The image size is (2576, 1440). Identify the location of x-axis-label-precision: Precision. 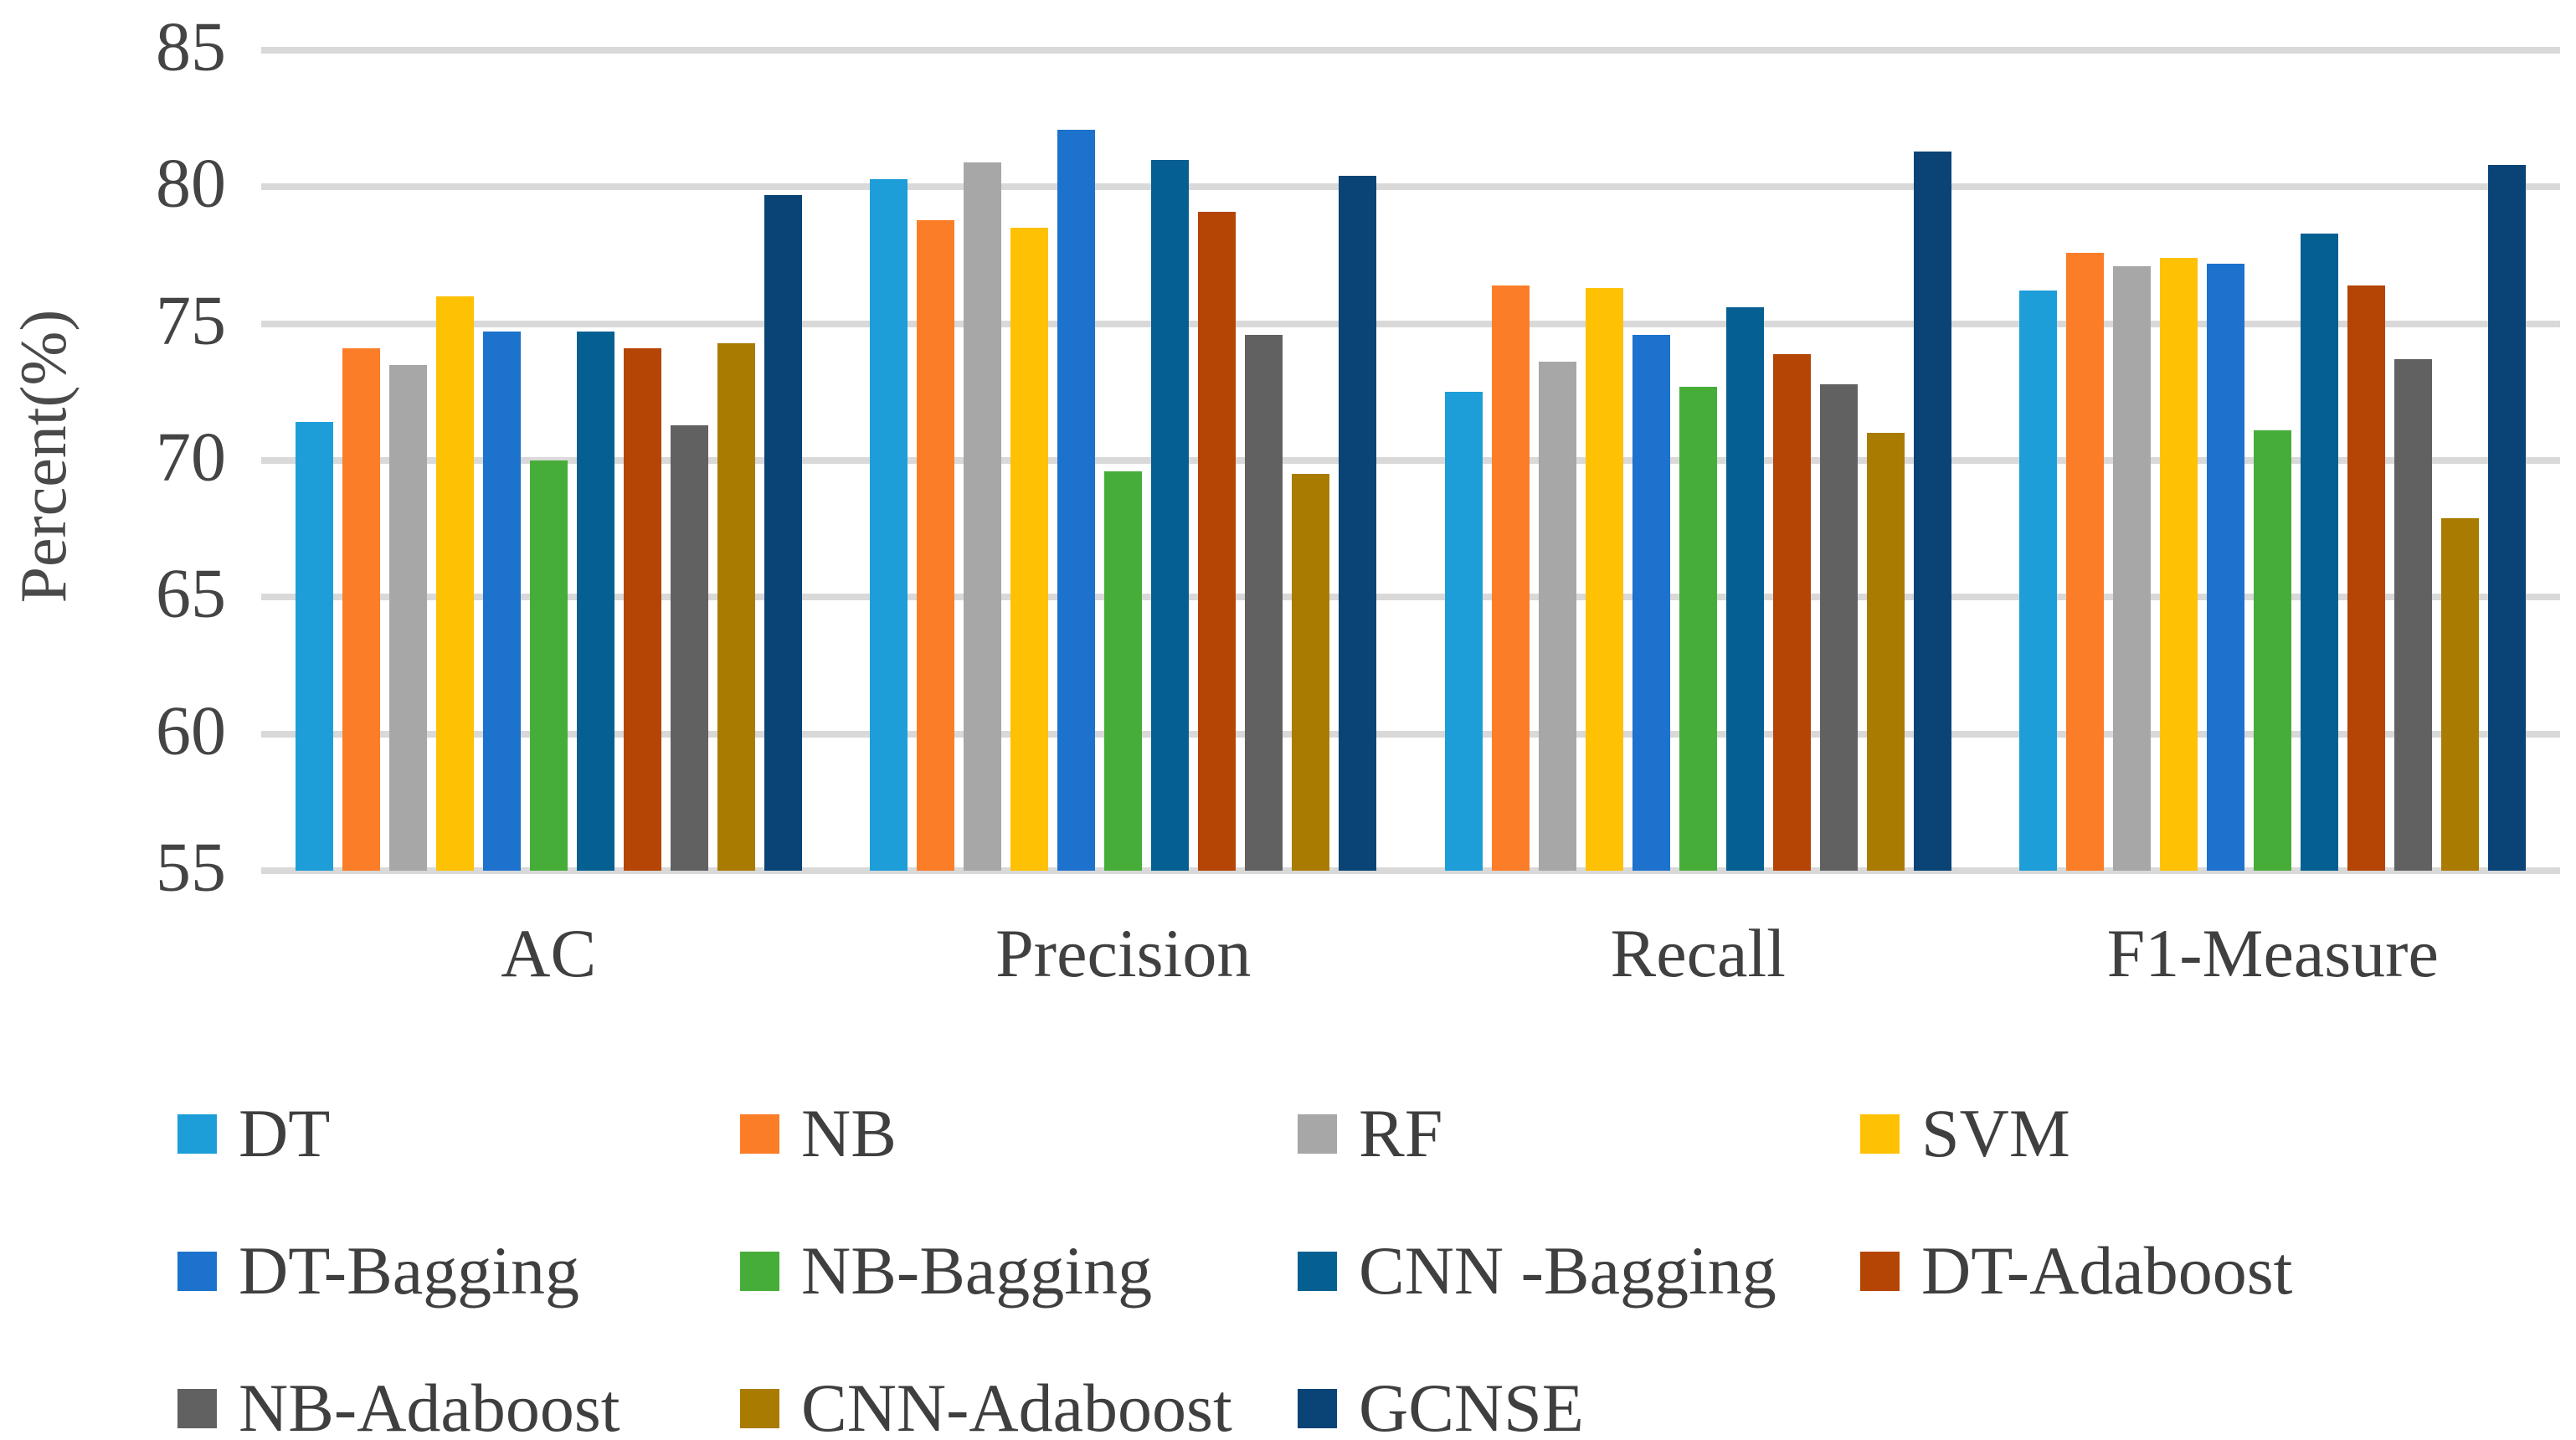
(1123, 953).